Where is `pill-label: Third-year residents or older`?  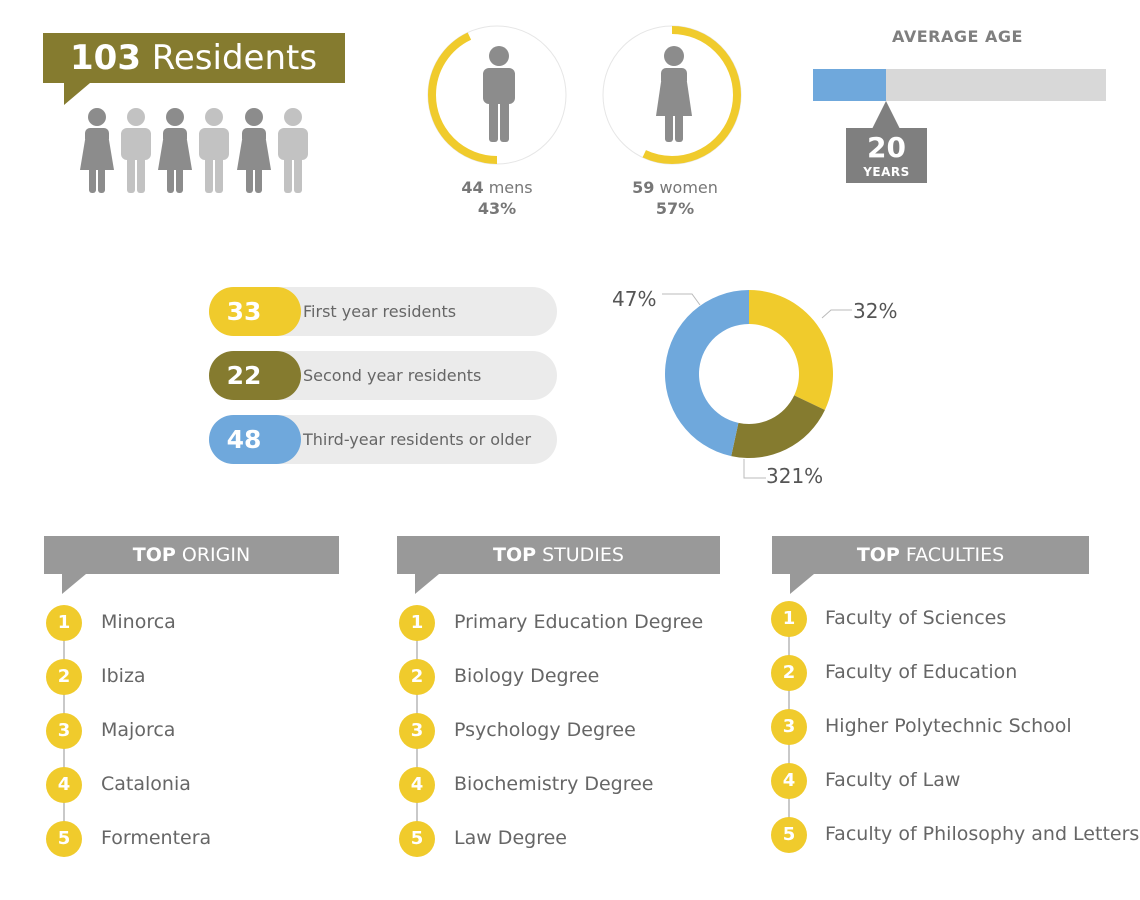
pill-label: Third-year residents or older is located at coordinates (417, 439).